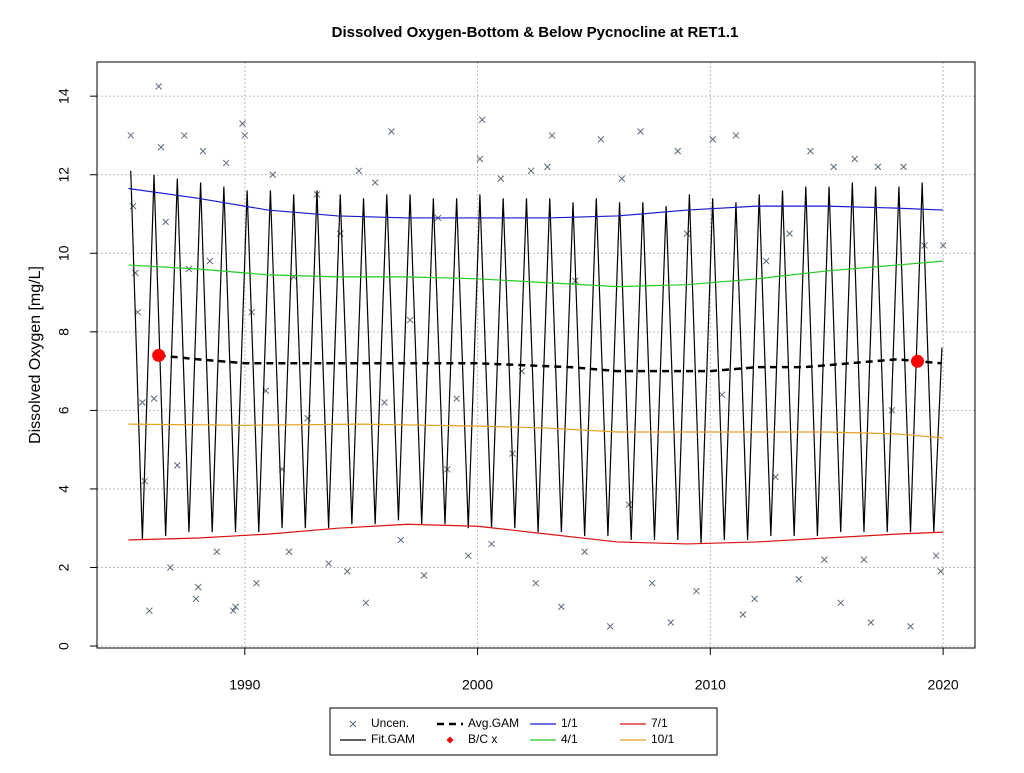  I want to click on y-tick-label: 0, so click(64, 646).